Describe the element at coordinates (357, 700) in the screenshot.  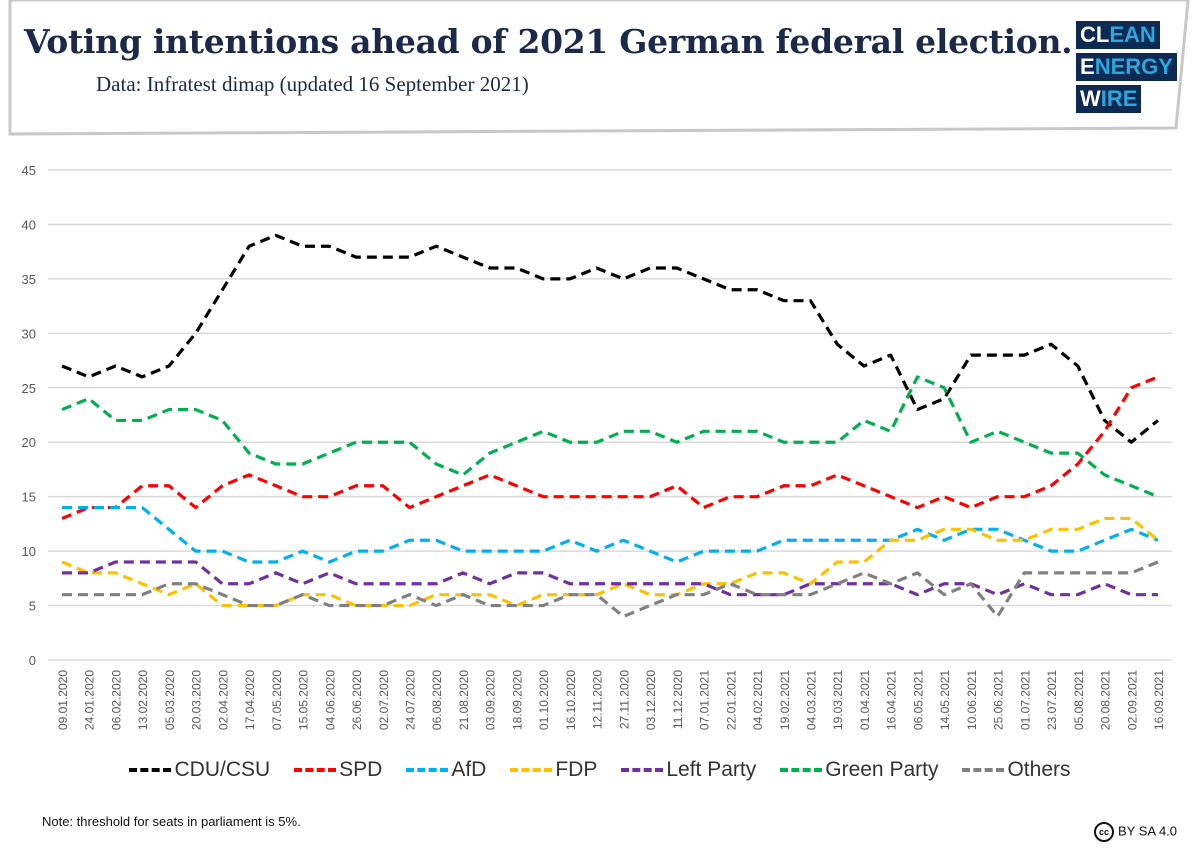
I see `x-tick-label: 26.06.2020` at that location.